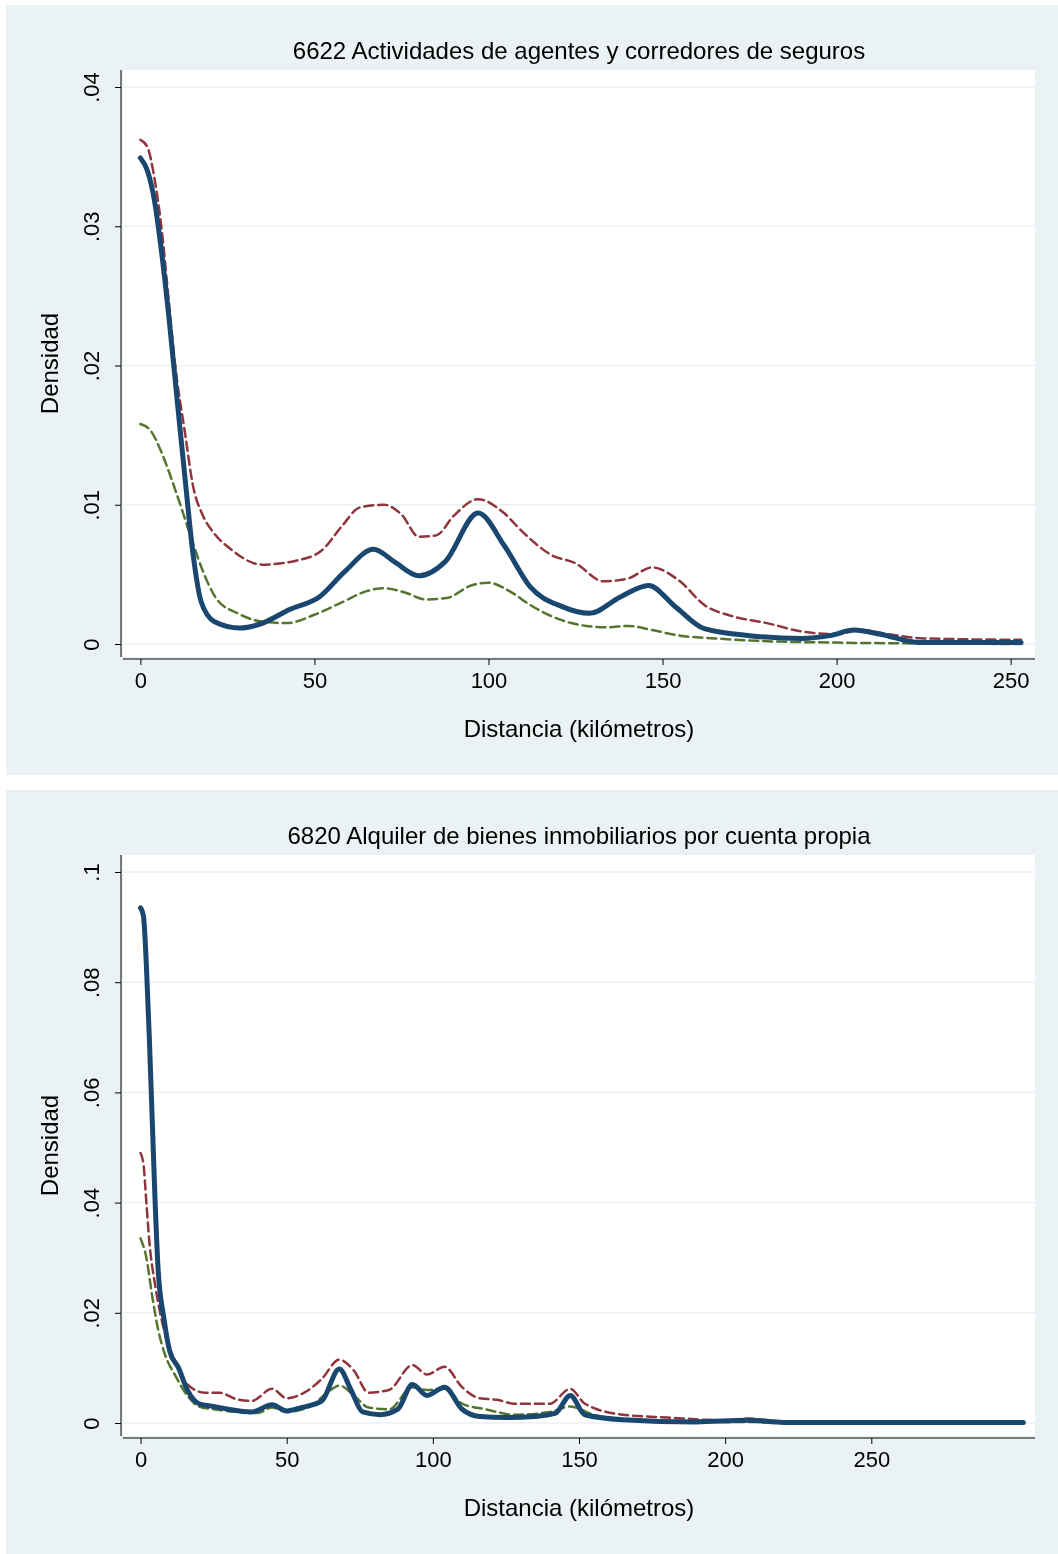  I want to click on chart-title: 6622 Actividades de agentes y corredores de seguros, so click(579, 50).